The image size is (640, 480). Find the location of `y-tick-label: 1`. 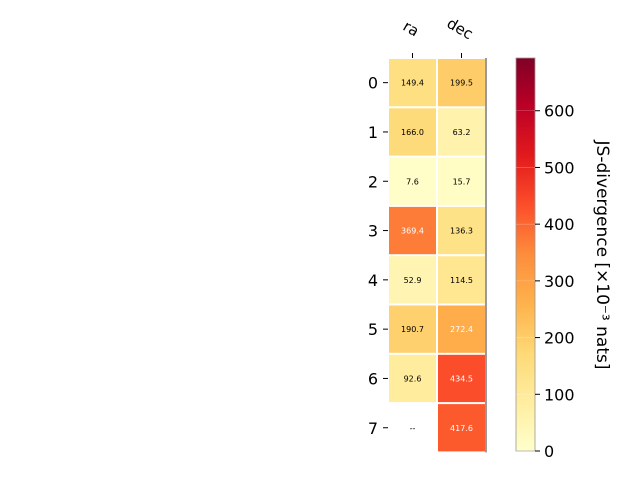

y-tick-label: 1 is located at coordinates (373, 132).